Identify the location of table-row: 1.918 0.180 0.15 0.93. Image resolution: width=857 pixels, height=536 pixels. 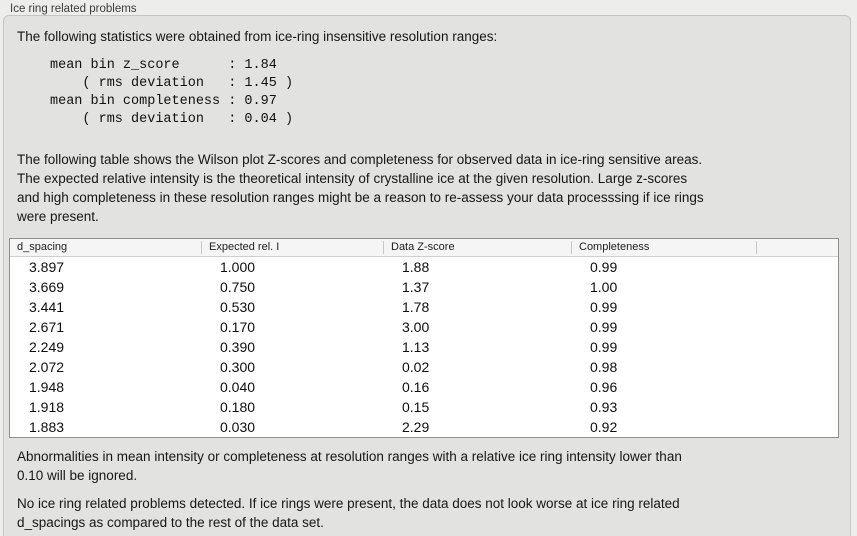
(424, 407).